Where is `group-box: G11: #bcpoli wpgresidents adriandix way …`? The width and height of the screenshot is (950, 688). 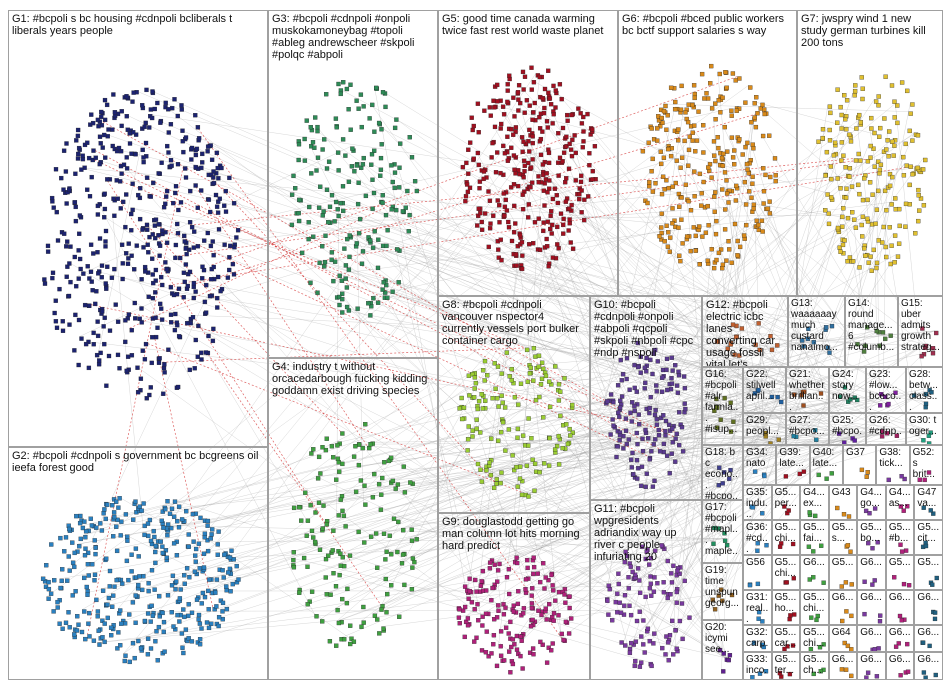
group-box: G11: #bcpoli wpgresidents adriandix way … is located at coordinates (646, 590).